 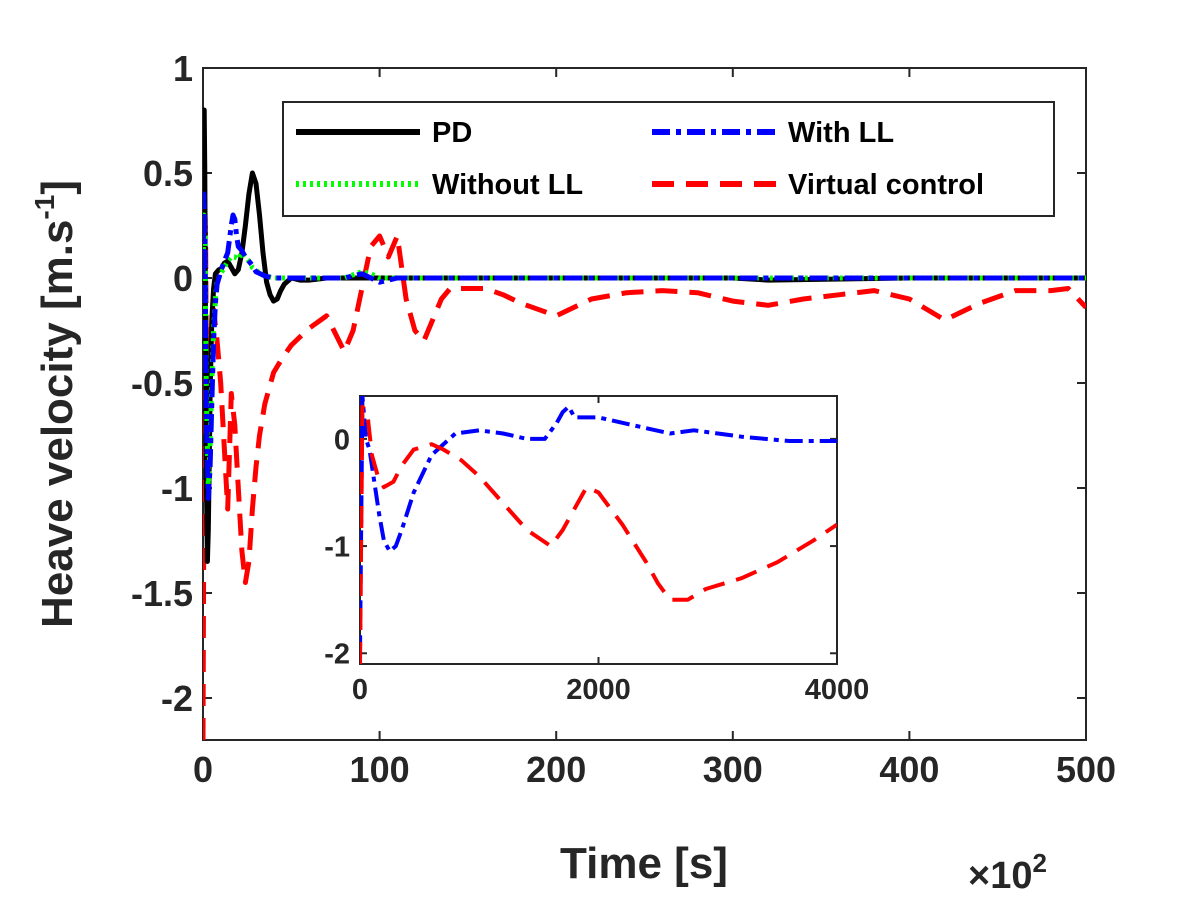 I want to click on main-y-tick-label: 1, so click(x=183, y=68).